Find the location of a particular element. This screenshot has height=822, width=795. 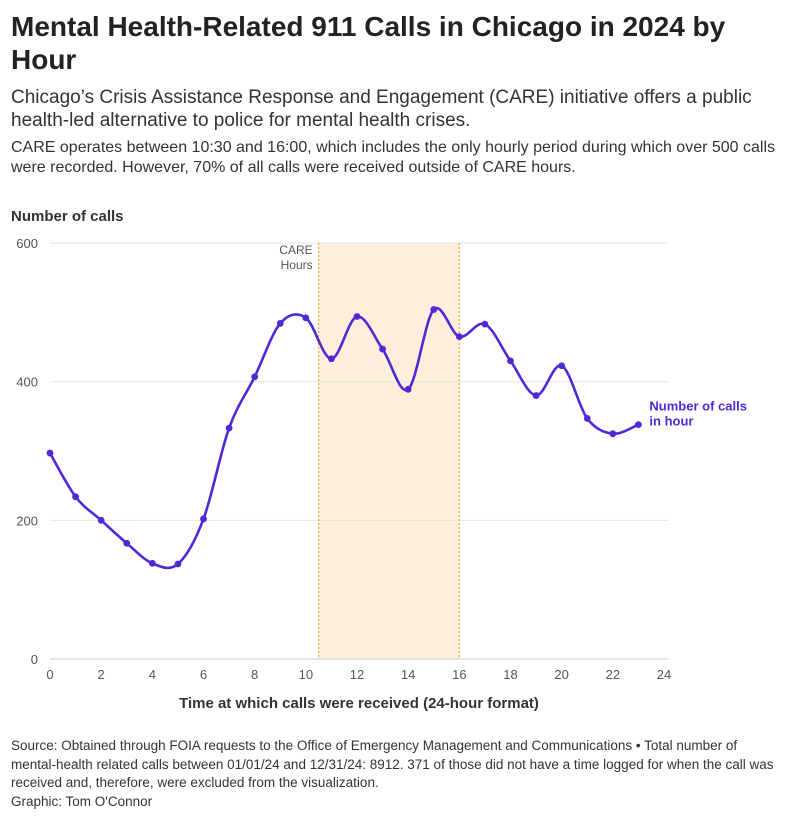

x-tick-label: 14 is located at coordinates (408, 674).